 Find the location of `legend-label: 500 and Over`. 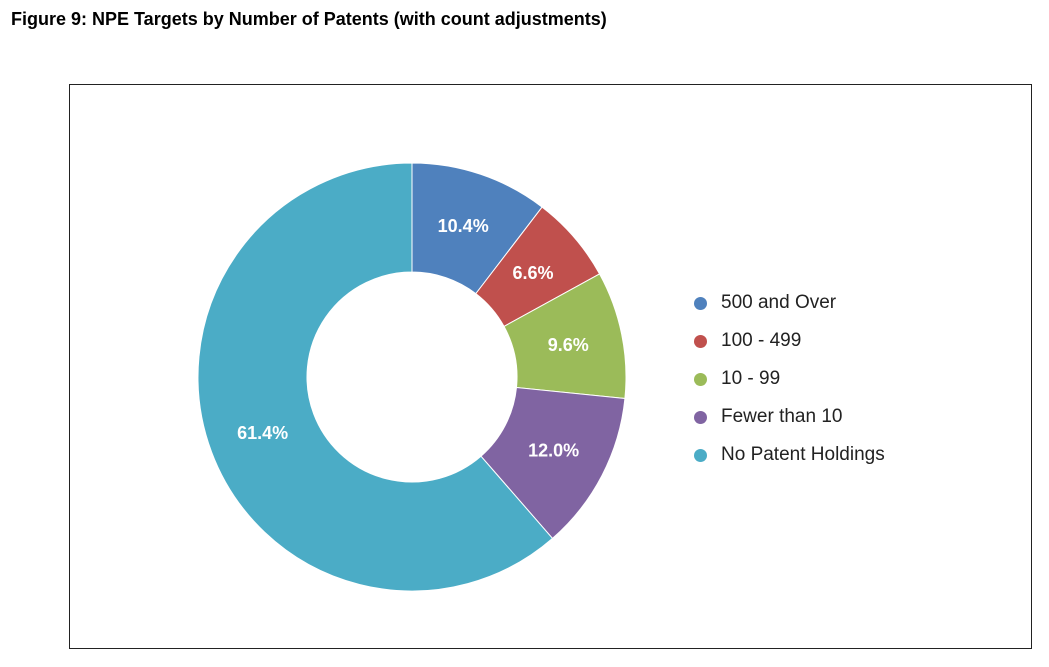

legend-label: 500 and Over is located at coordinates (779, 302).